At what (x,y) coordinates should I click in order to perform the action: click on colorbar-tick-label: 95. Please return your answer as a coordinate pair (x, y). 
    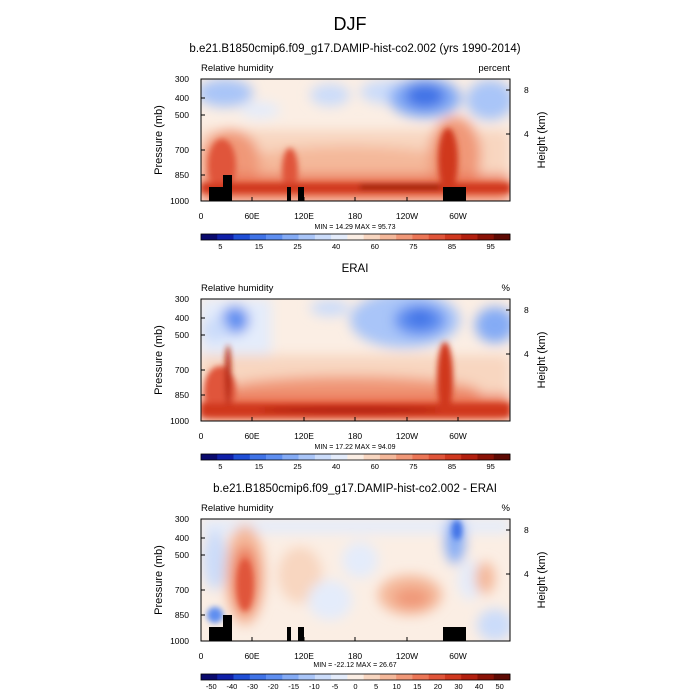
    Looking at the image, I should click on (491, 246).